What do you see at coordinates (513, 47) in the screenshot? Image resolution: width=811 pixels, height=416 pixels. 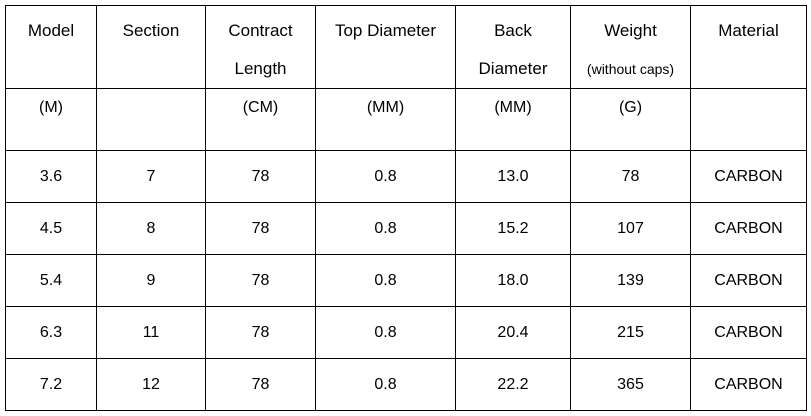 I see `header-back-diameter: Back Diameter` at bounding box center [513, 47].